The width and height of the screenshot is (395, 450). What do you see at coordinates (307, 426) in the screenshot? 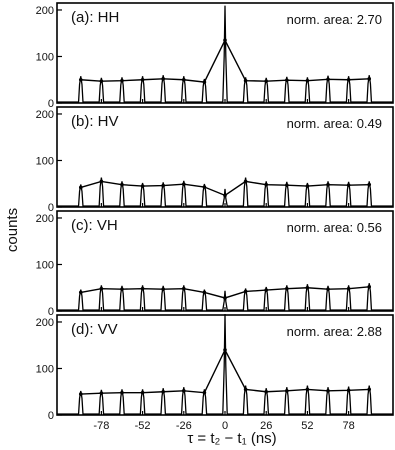
I see `x-tick-label: 52` at bounding box center [307, 426].